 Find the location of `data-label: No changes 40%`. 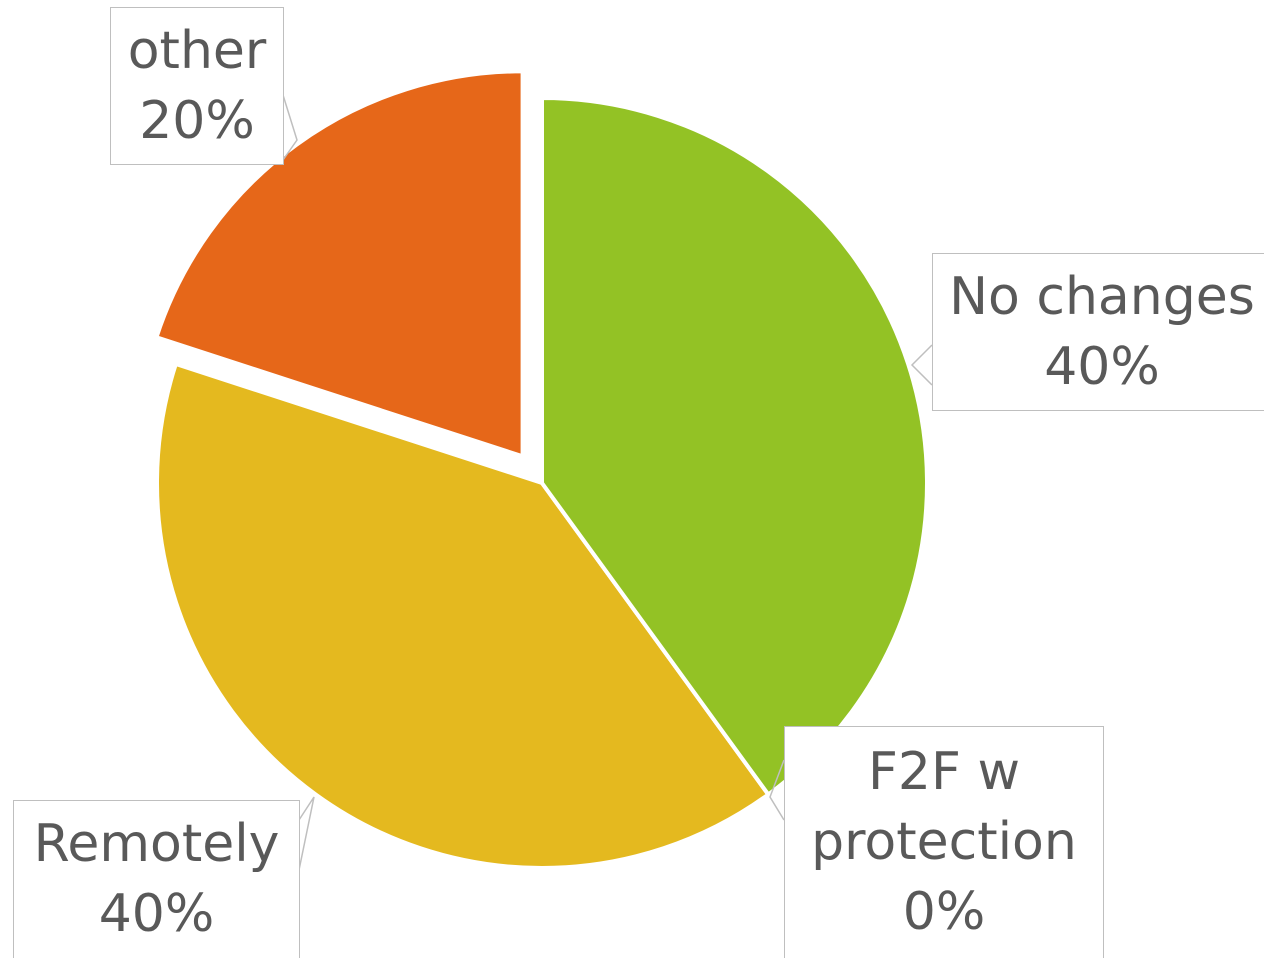

data-label: No changes 40% is located at coordinates (1098, 332).